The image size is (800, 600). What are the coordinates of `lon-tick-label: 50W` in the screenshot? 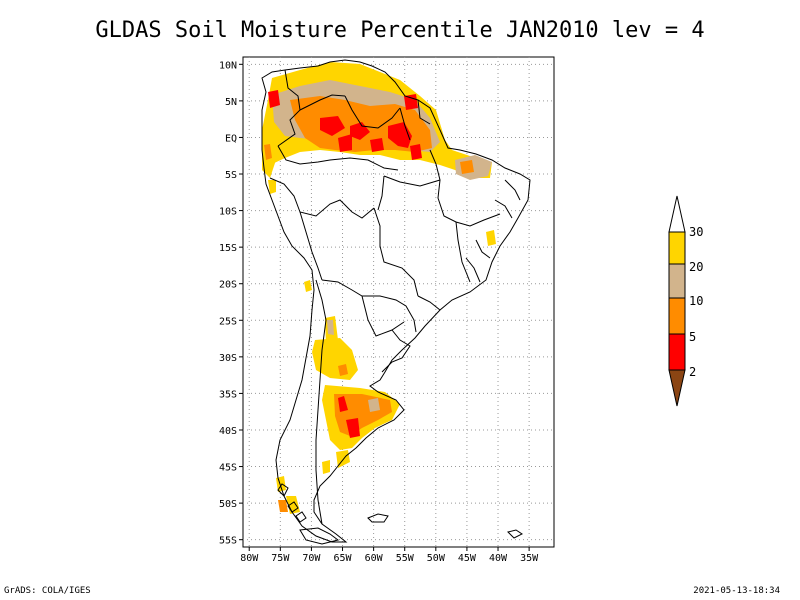 It's located at (436, 558).